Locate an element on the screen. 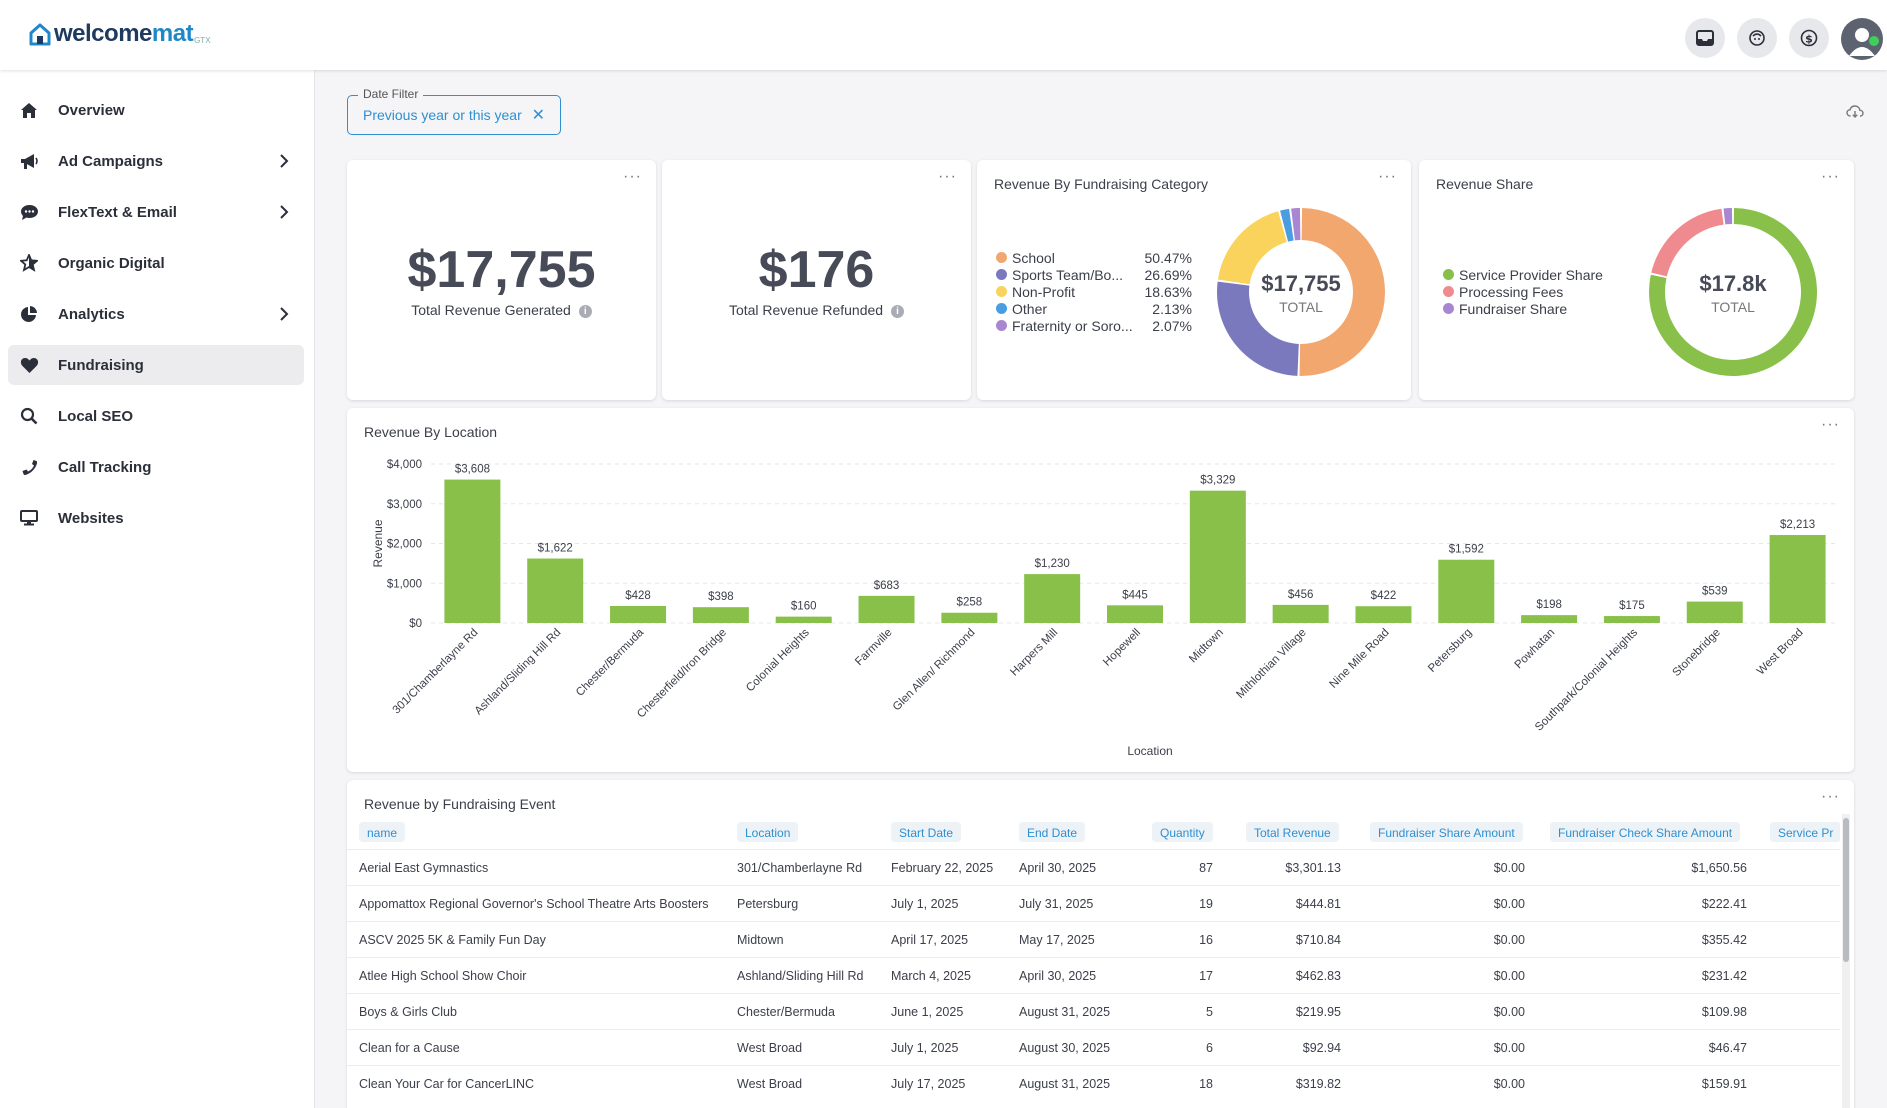 This screenshot has width=1887, height=1108. sidebar-item-websites: Websites is located at coordinates (156, 518).